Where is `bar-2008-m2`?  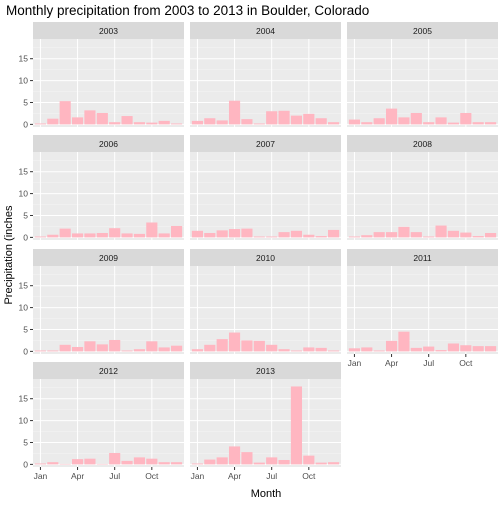
bar-2008-m2 is located at coordinates (366, 236).